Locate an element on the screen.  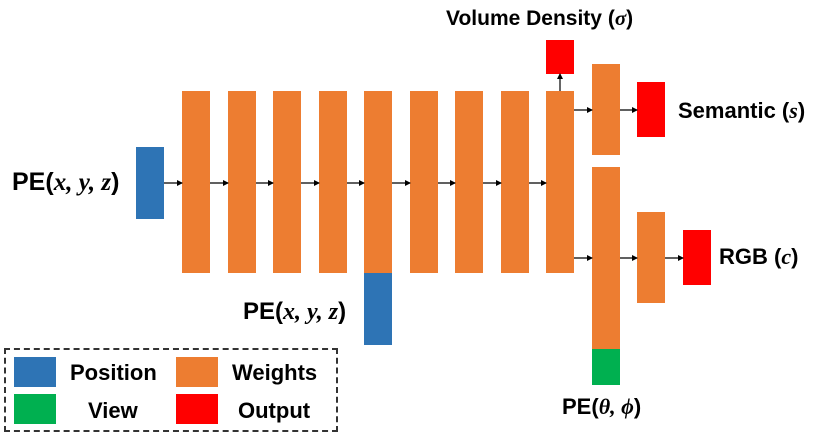
rgb-layer is located at coordinates (651, 257).